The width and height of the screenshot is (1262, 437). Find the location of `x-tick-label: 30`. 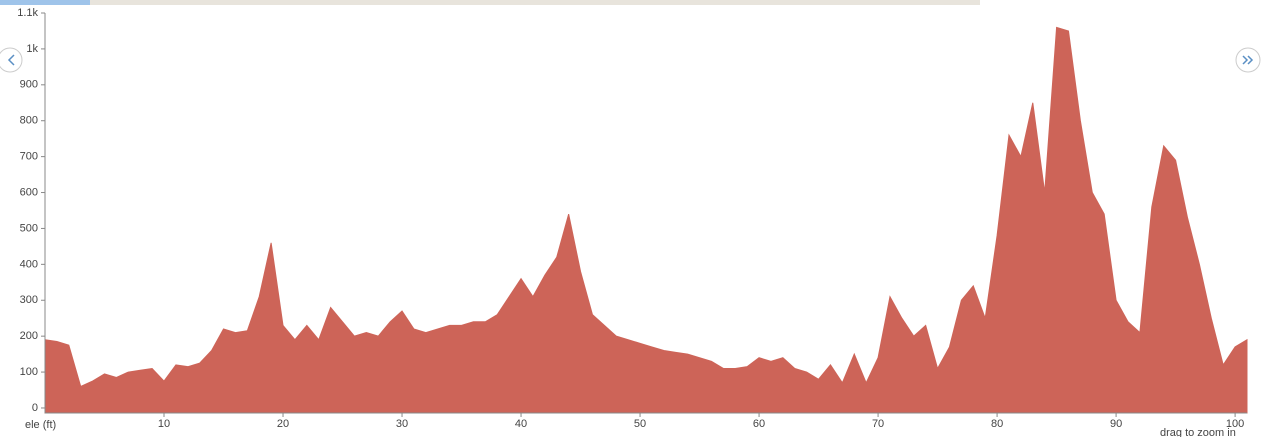

x-tick-label: 30 is located at coordinates (402, 424).